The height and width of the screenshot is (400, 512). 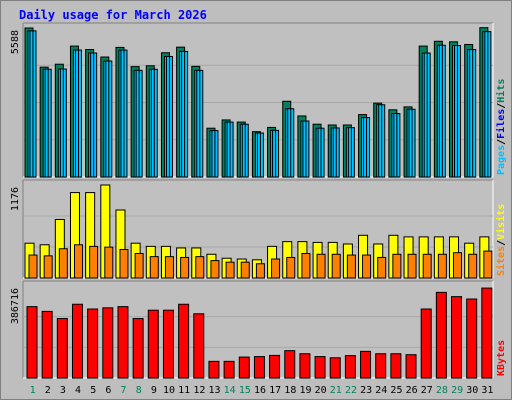 What do you see at coordinates (501, 124) in the screenshot?
I see `hits-files-legend-item: Files` at bounding box center [501, 124].